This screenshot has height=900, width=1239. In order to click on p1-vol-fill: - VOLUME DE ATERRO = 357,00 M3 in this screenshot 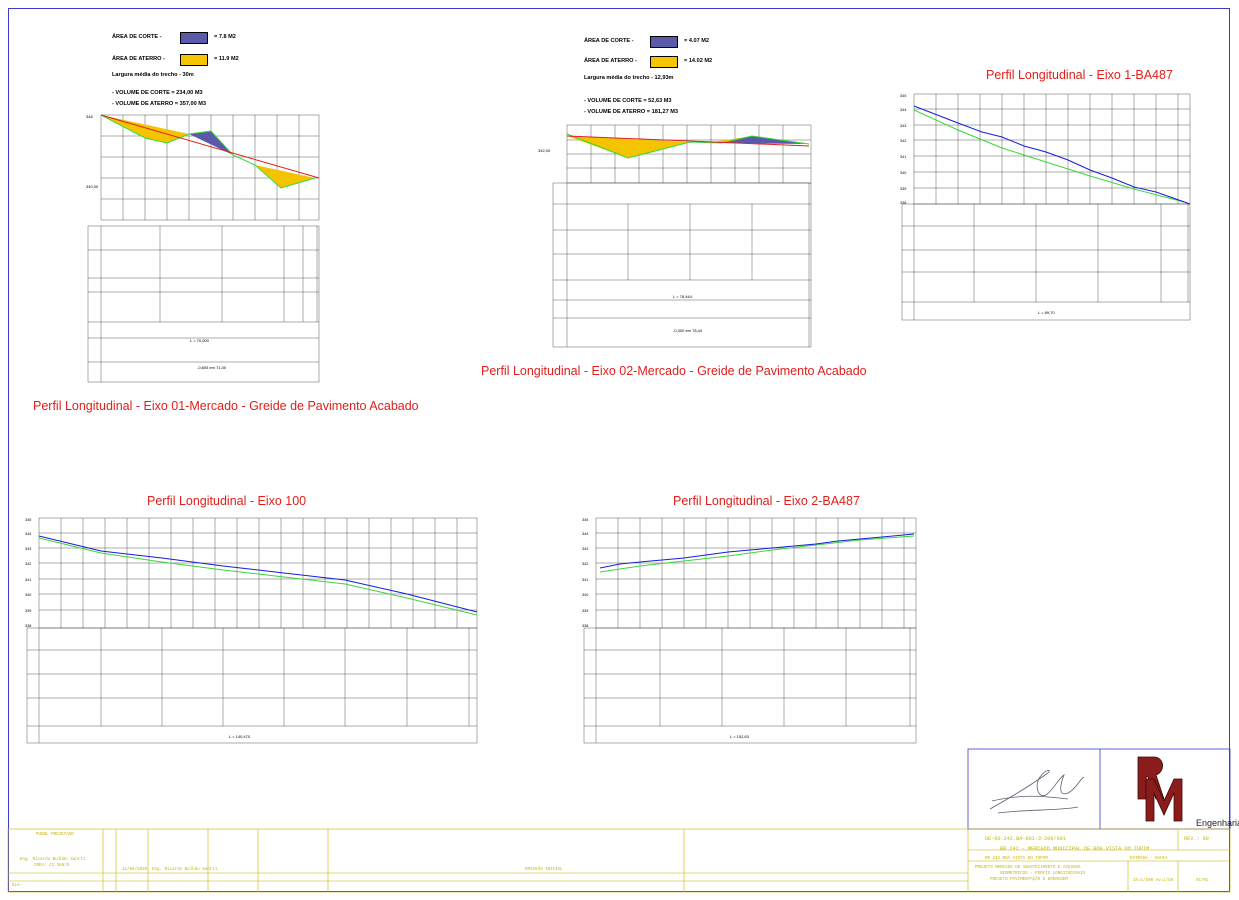, I will do `click(159, 104)`.